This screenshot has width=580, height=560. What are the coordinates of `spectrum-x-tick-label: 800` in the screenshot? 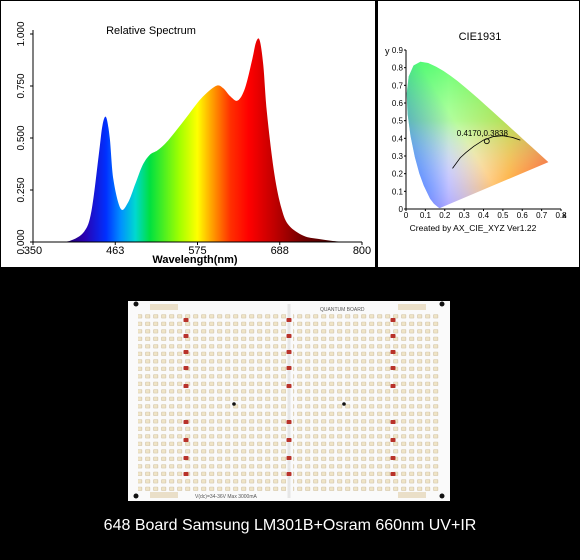 It's located at (362, 251).